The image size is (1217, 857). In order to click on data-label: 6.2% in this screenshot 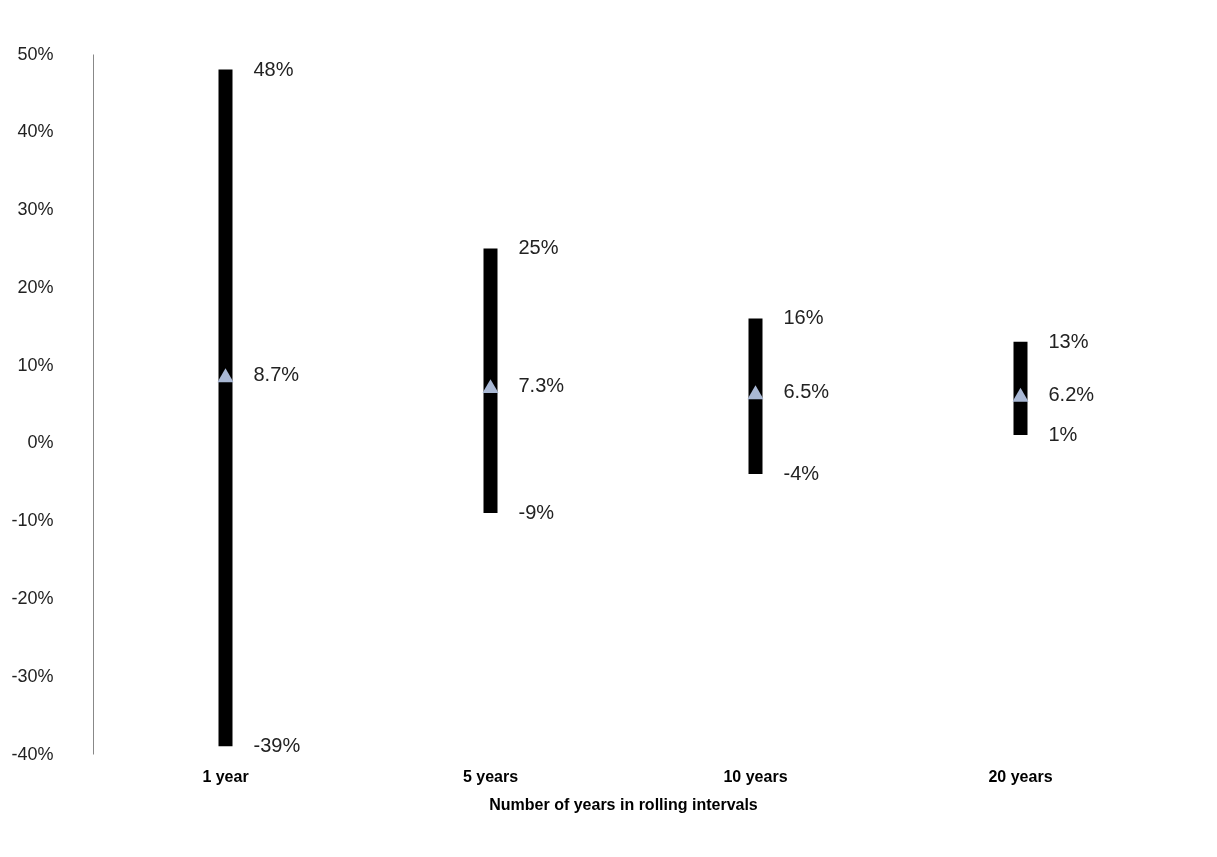, I will do `click(1071, 393)`.